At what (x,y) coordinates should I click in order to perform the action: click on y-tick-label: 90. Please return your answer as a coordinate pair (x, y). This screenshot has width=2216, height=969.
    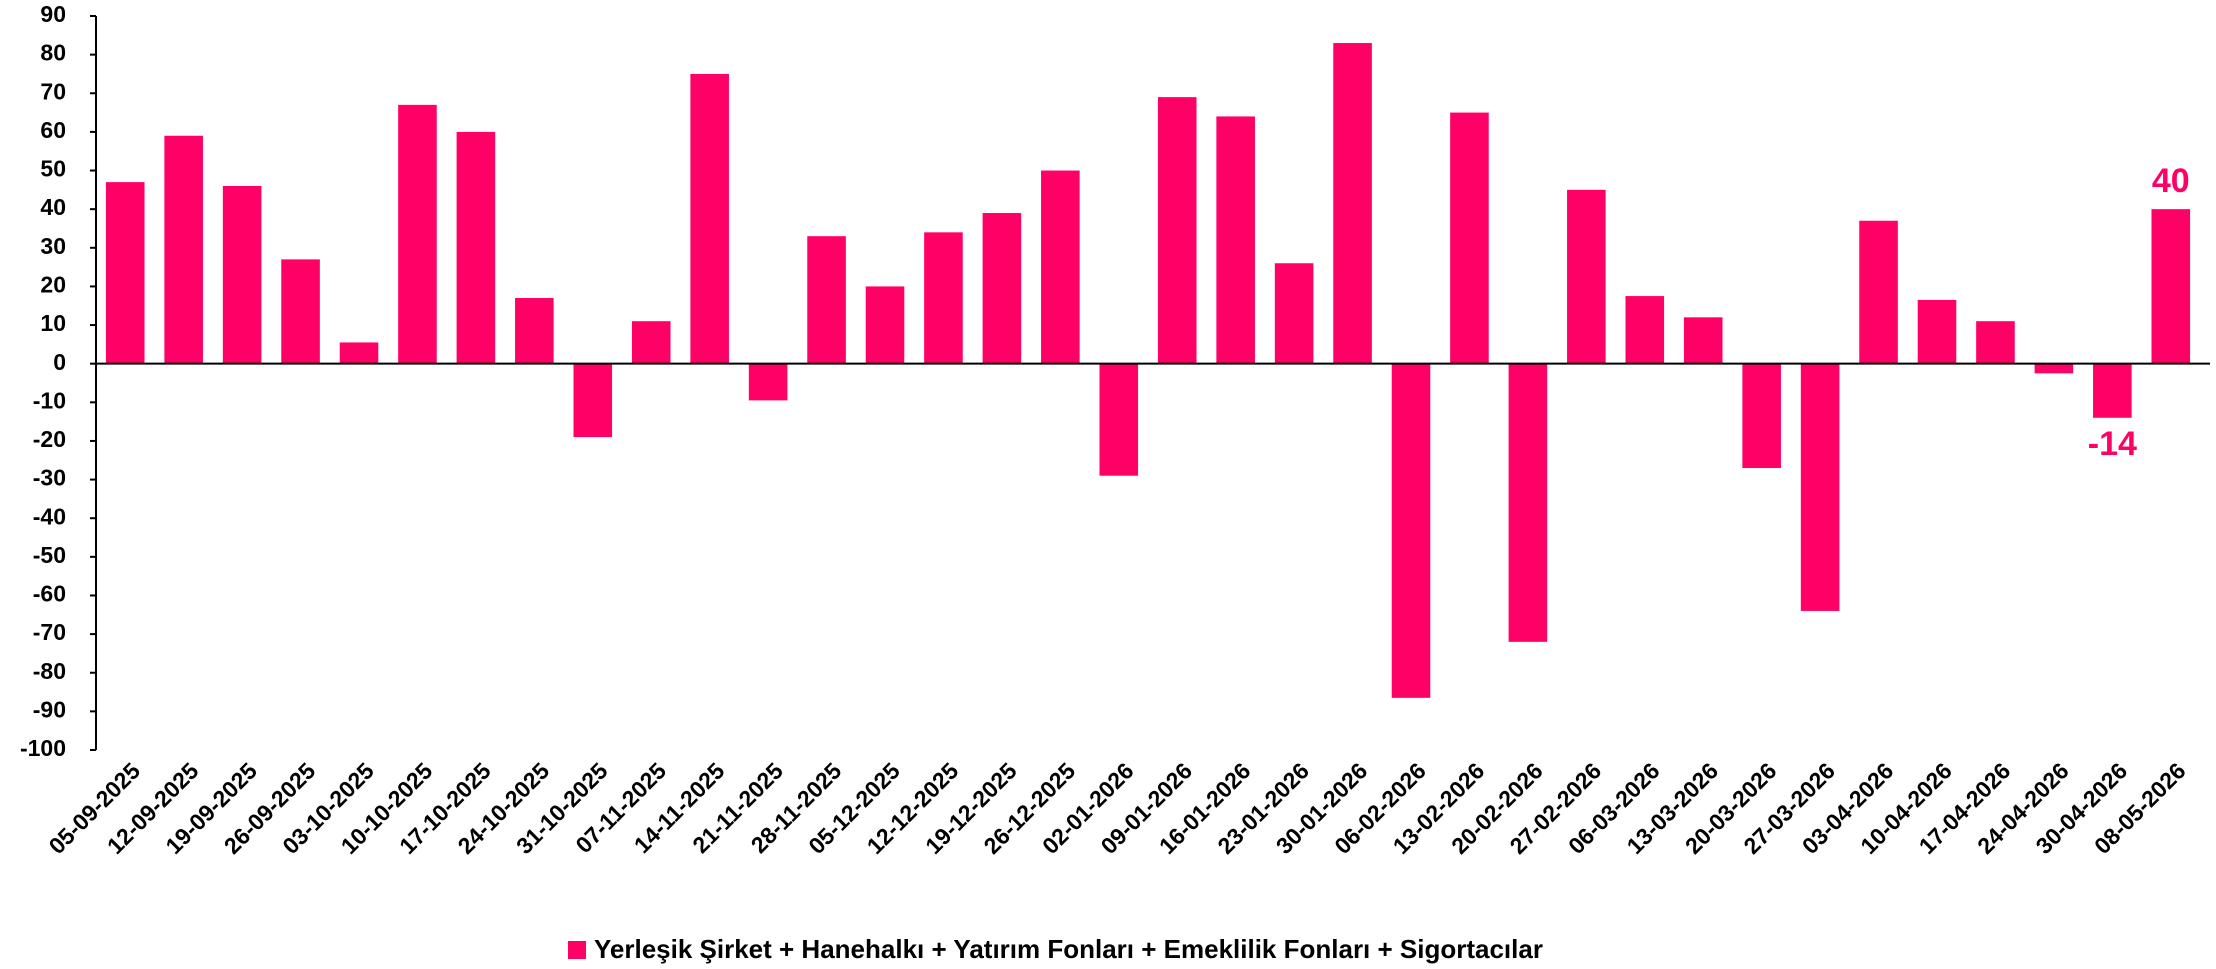
    Looking at the image, I should click on (53, 14).